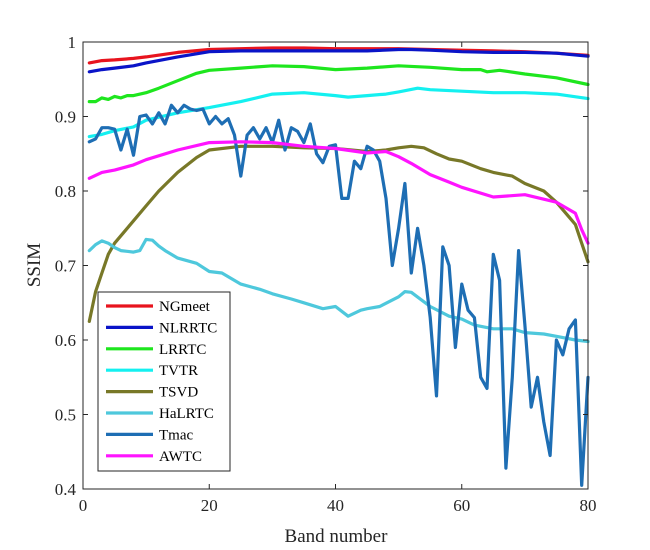 Image resolution: width=650 pixels, height=550 pixels. What do you see at coordinates (178, 371) in the screenshot?
I see `legend-label-tvtr: TVTR` at bounding box center [178, 371].